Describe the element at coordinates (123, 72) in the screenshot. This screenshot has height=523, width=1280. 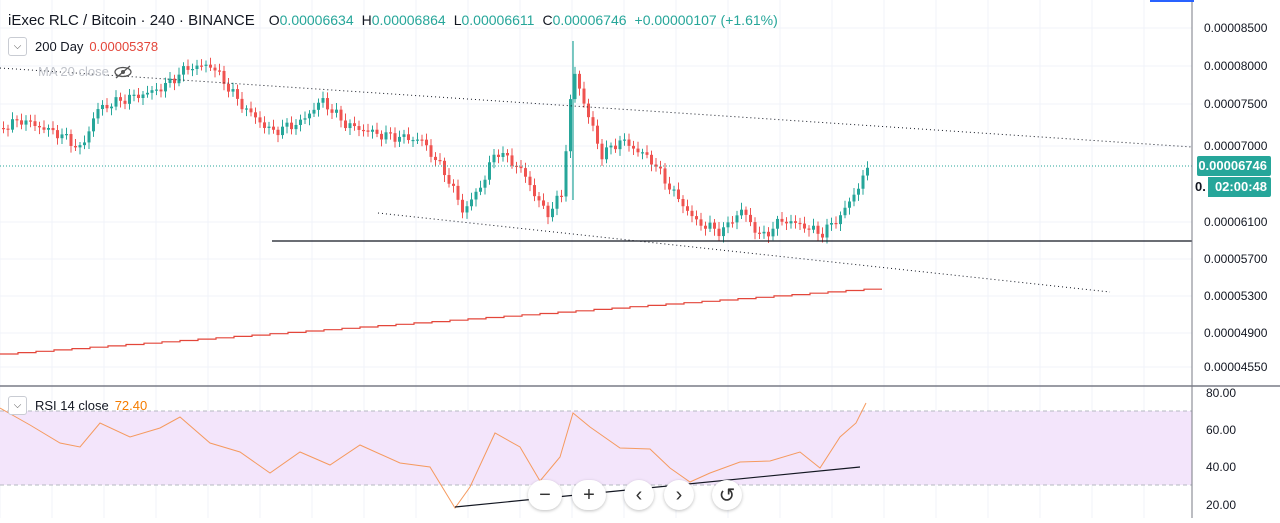
I see `eye-hidden-icon` at that location.